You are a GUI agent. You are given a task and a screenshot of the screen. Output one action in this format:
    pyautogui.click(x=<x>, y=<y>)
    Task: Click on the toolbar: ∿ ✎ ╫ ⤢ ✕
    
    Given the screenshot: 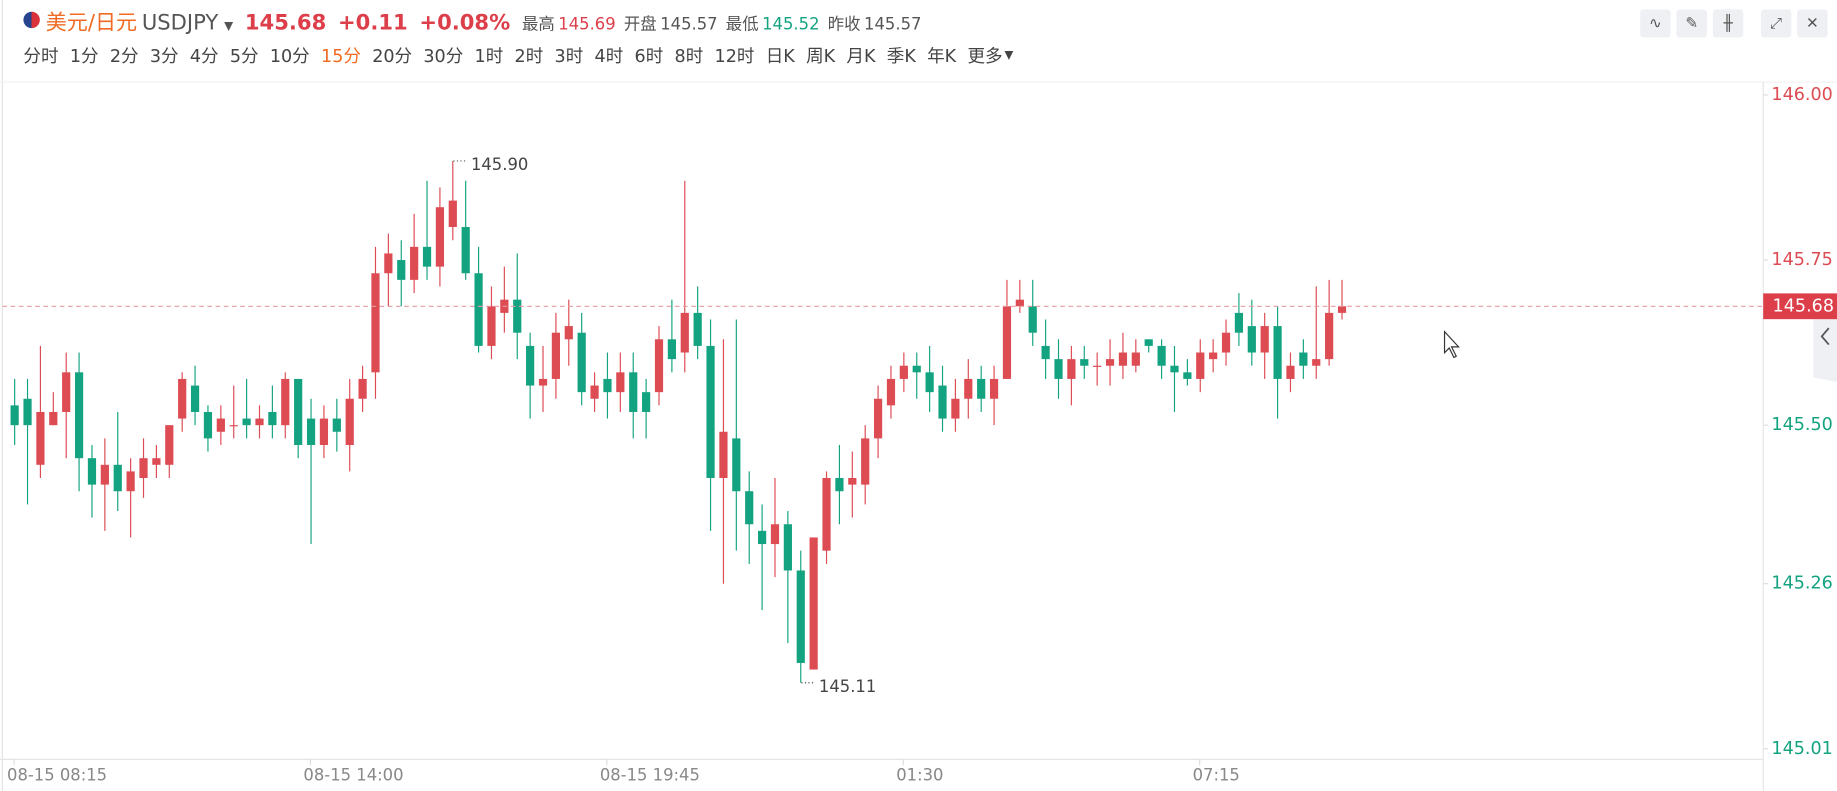 What is the action you would take?
    pyautogui.click(x=1731, y=23)
    